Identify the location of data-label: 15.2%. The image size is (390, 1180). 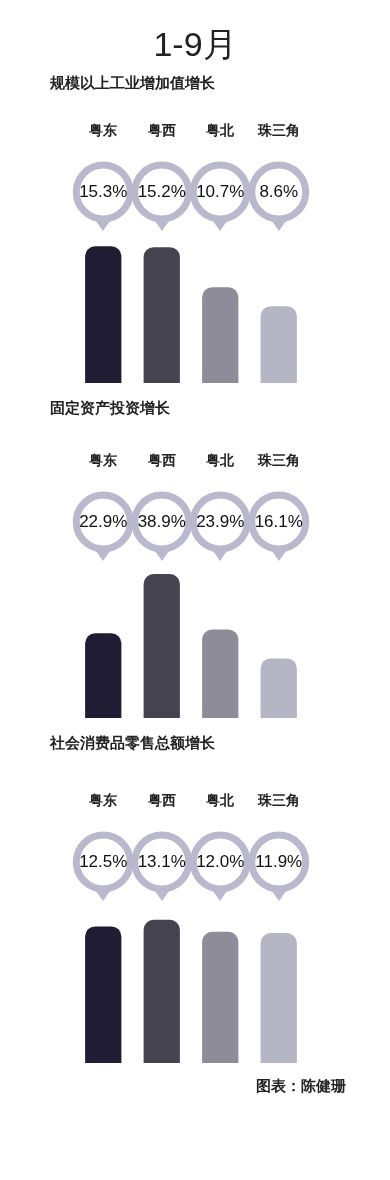
(161, 191).